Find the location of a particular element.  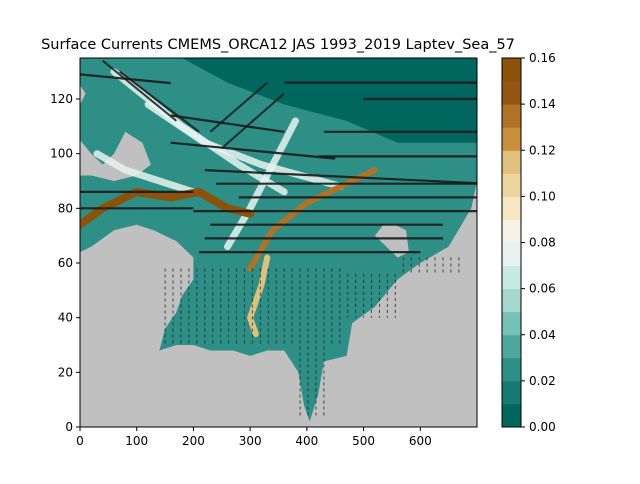

colorbar-tick-label: 0.14 is located at coordinates (542, 104).